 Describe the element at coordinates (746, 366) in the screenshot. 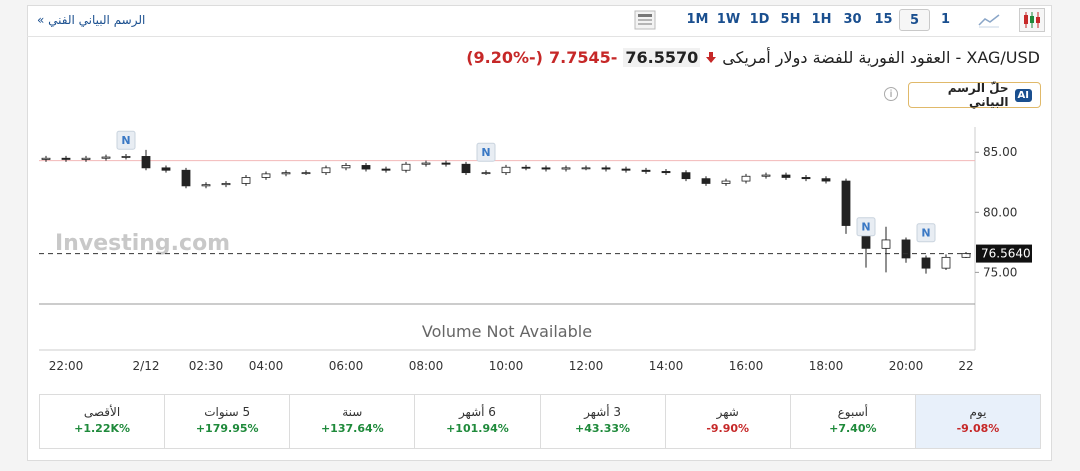

I see `x-tick-label: 16:00` at that location.